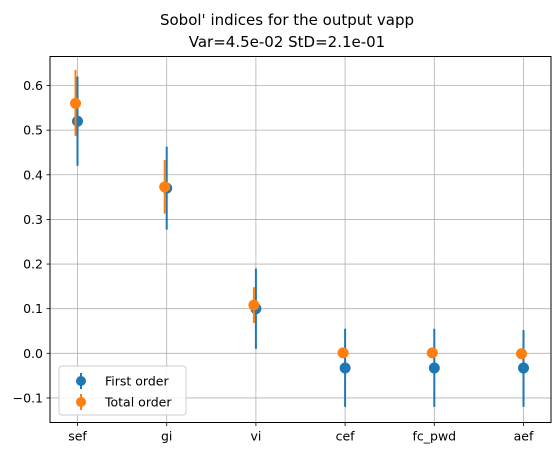 Image resolution: width=559 pixels, height=456 pixels. I want to click on y-tick-label: 0.0, so click(33, 353).